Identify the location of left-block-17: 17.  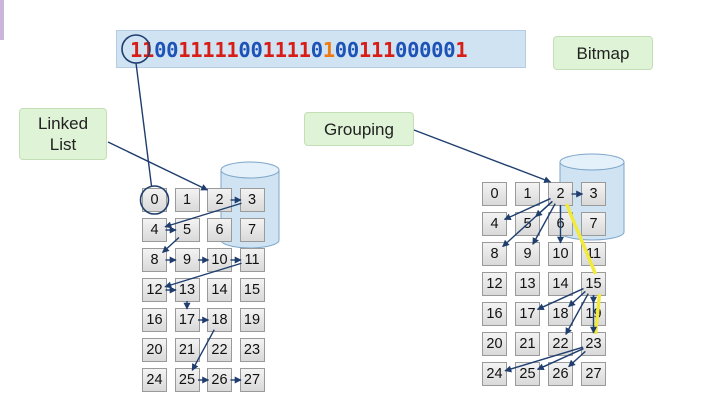
(187, 320).